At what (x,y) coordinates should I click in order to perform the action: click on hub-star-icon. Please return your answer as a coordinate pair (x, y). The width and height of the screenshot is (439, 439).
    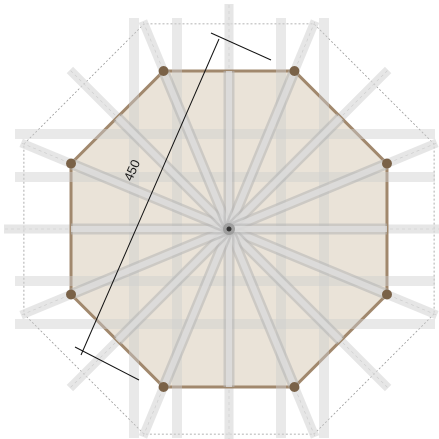
    Looking at the image, I should click on (229, 229).